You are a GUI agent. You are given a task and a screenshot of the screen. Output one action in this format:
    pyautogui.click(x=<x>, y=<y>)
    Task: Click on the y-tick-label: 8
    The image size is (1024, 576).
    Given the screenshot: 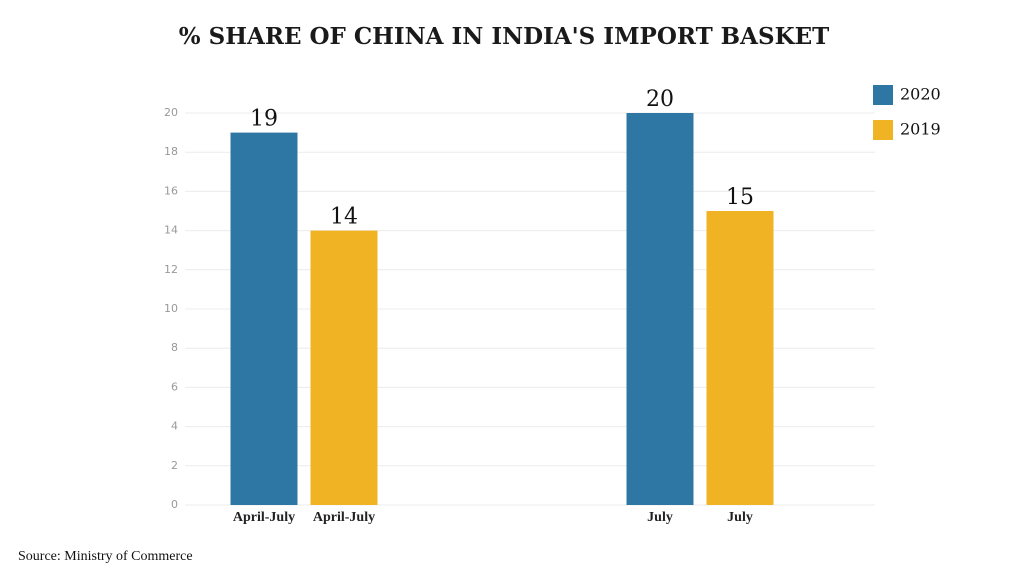 What is the action you would take?
    pyautogui.click(x=174, y=347)
    